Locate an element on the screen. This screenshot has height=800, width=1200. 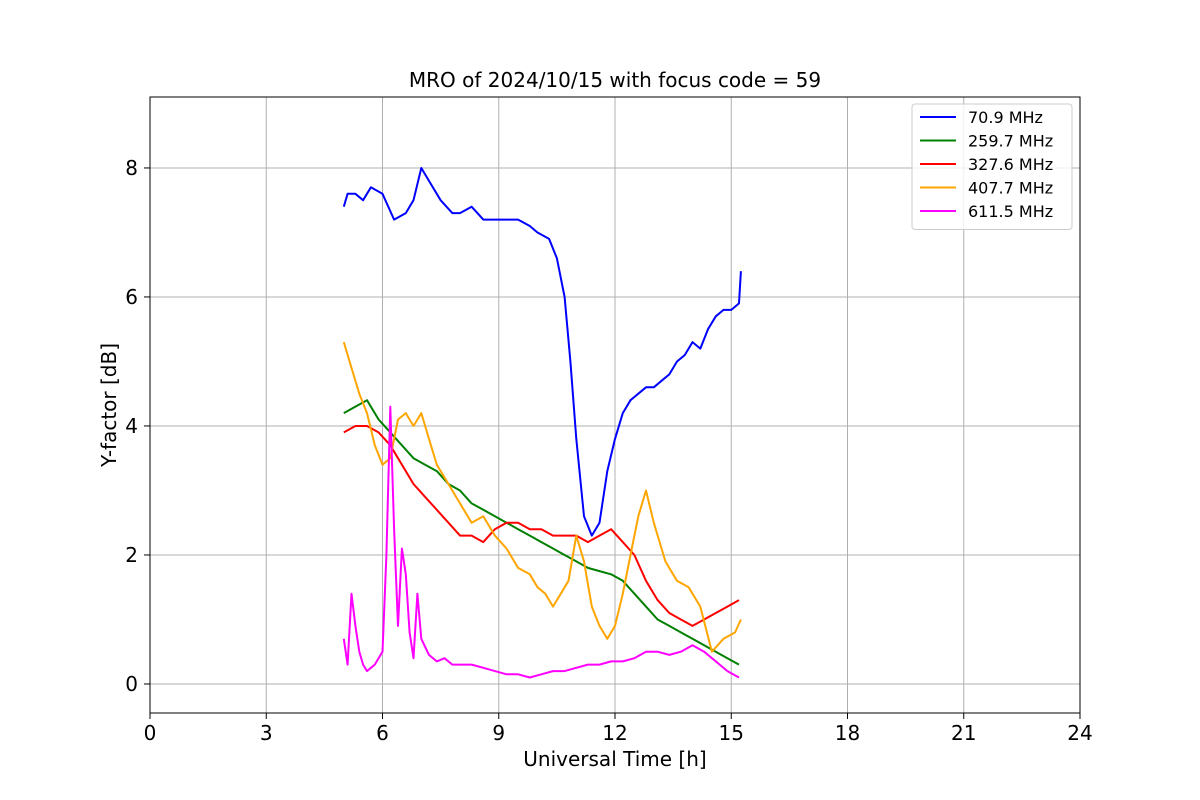
legend-label: 327.6 MHz is located at coordinates (1010, 164).